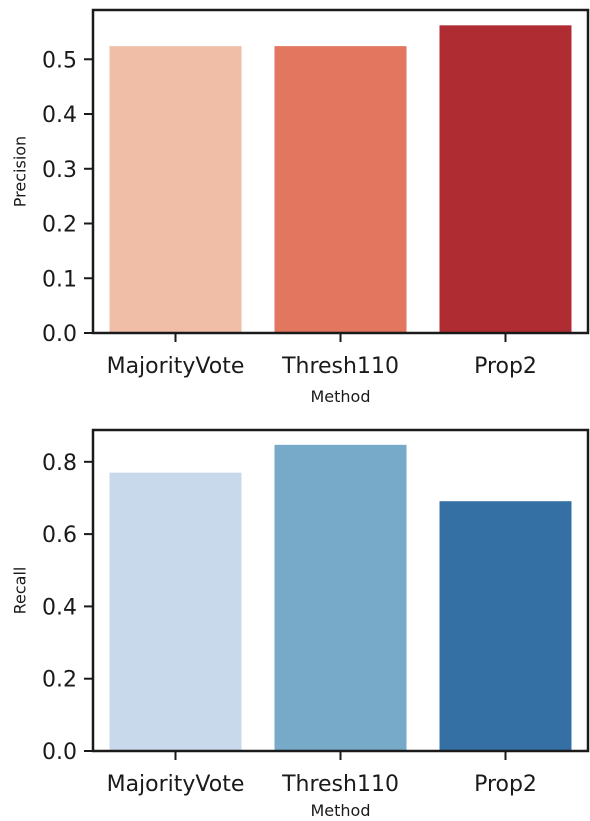 The image size is (590, 821). Describe the element at coordinates (340, 189) in the screenshot. I see `precision-bar-thresh110` at that location.